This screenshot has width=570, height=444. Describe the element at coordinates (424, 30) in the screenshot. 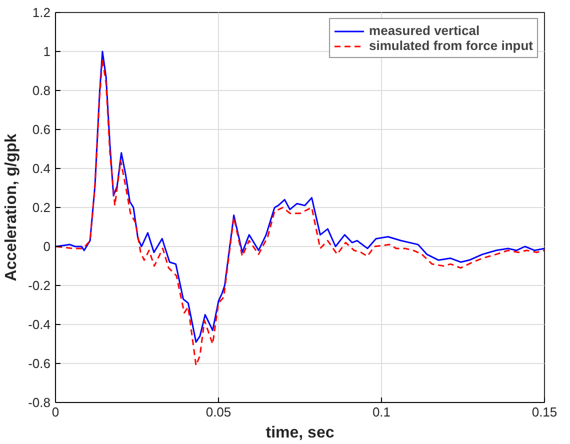

I see `legend-label: measured vertical` at that location.